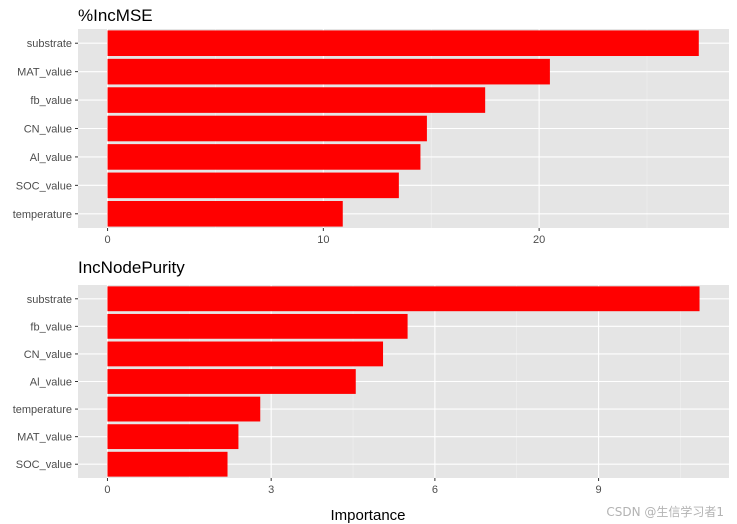  What do you see at coordinates (131, 267) in the screenshot?
I see `panel-title-incnodepurity: IncNodePurity` at bounding box center [131, 267].